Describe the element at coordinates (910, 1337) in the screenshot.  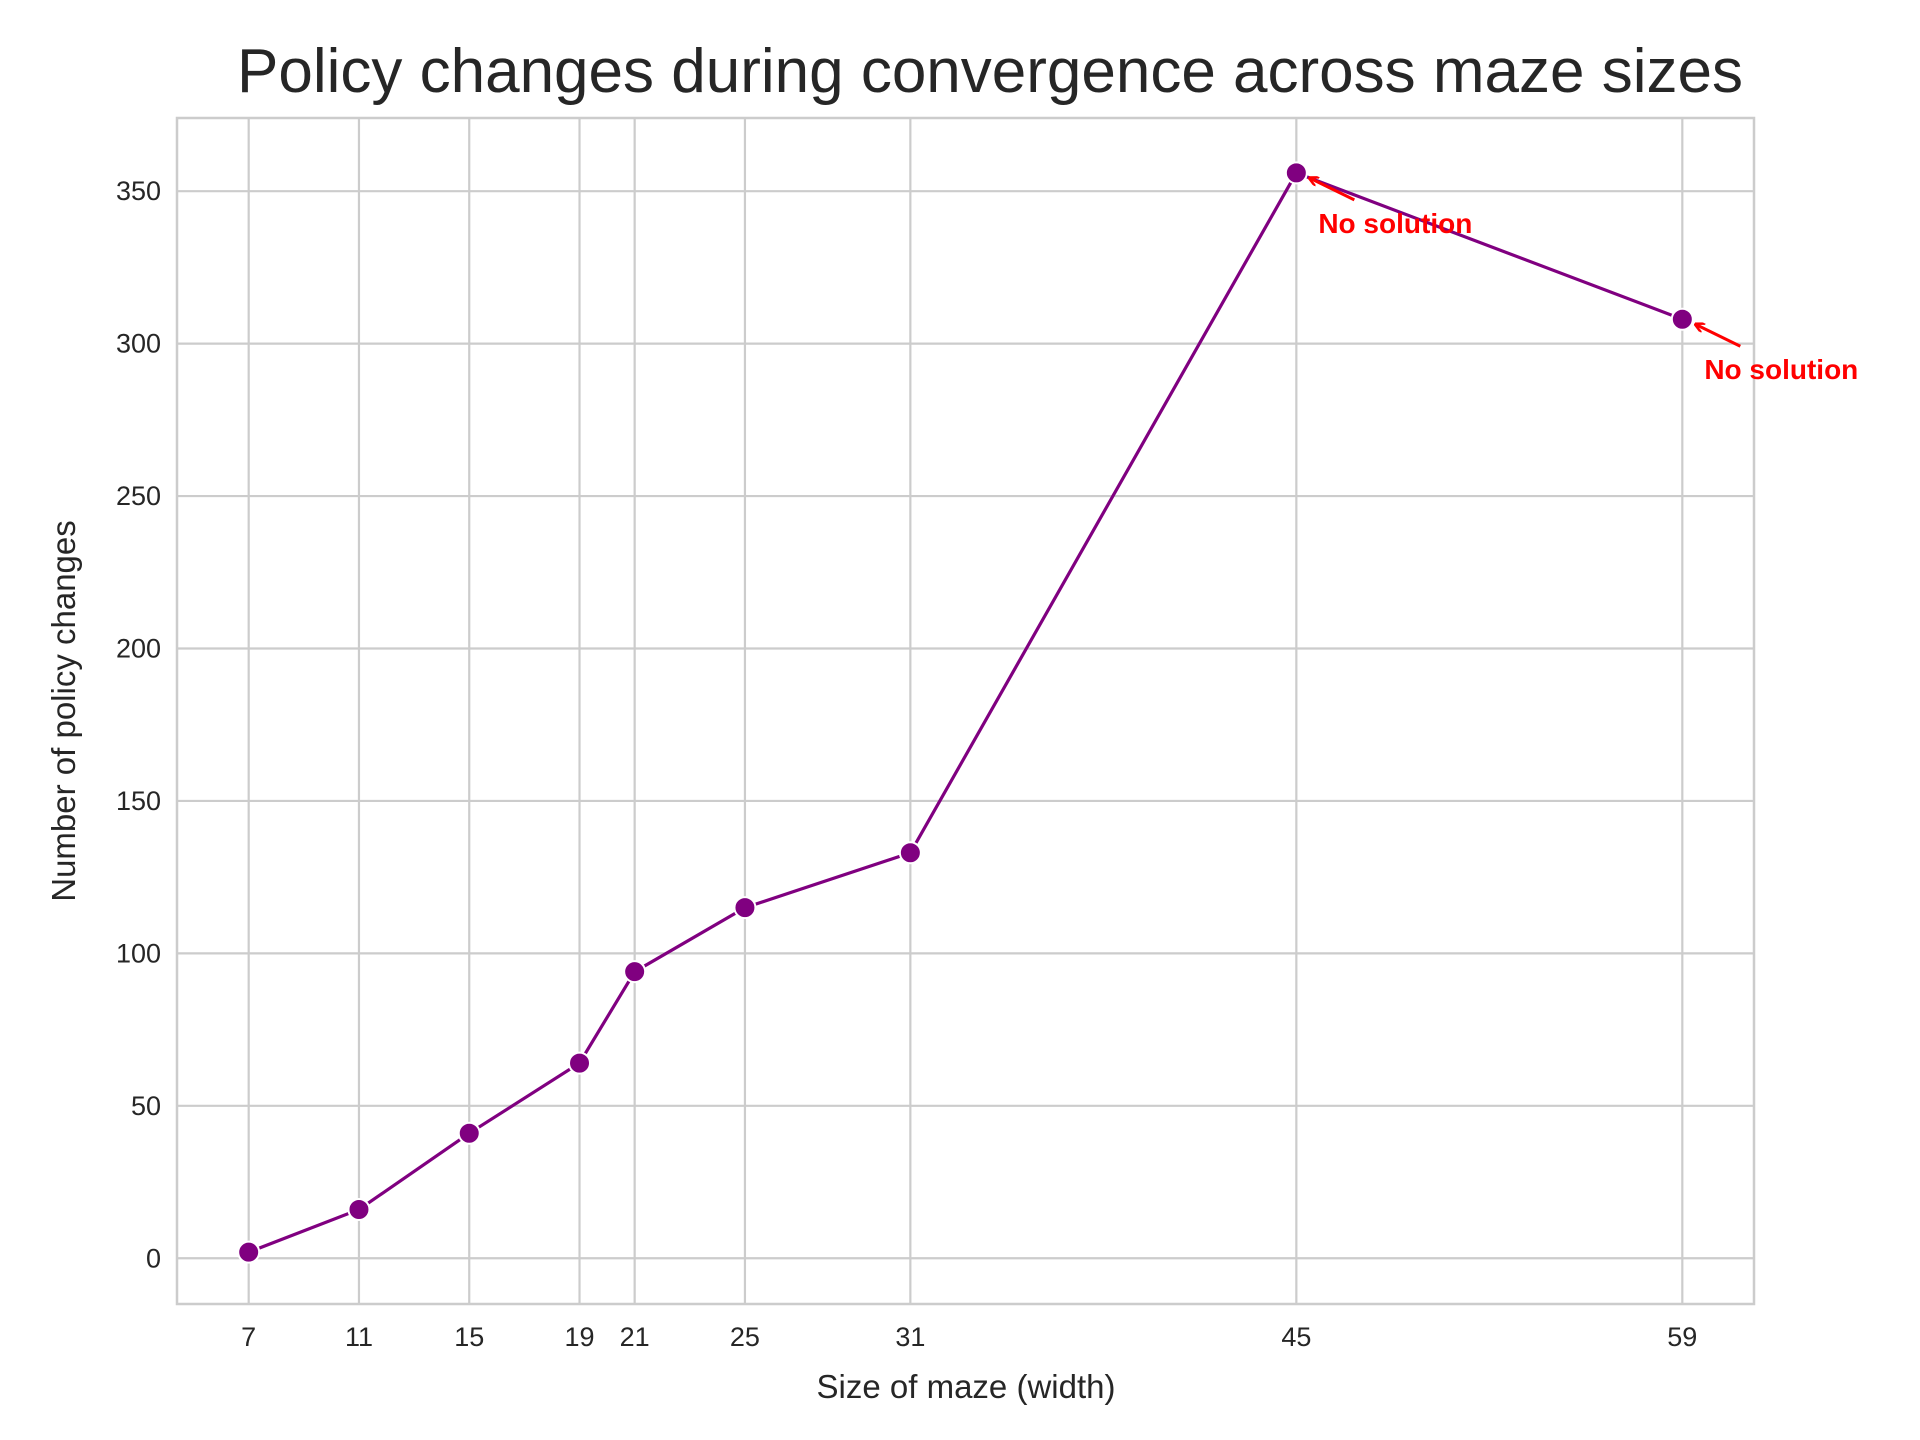
I see `x-tick-label: 31` at that location.